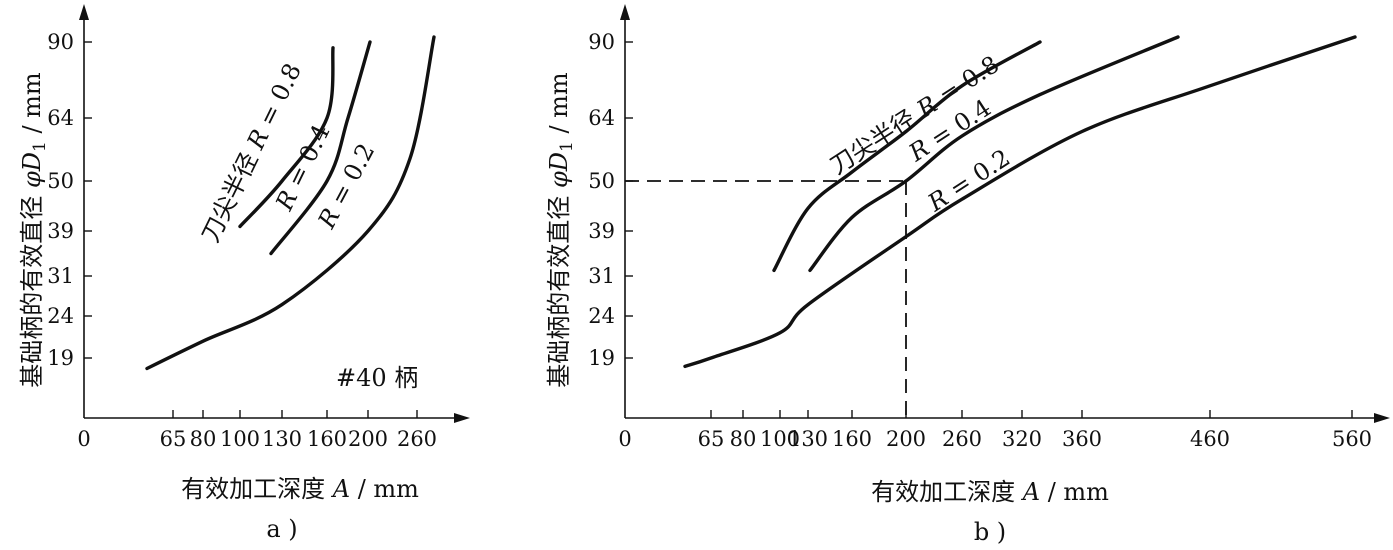 This screenshot has width=1393, height=550. Describe the element at coordinates (84, 12) in the screenshot. I see `panel-a-y-axis-arrow` at that location.